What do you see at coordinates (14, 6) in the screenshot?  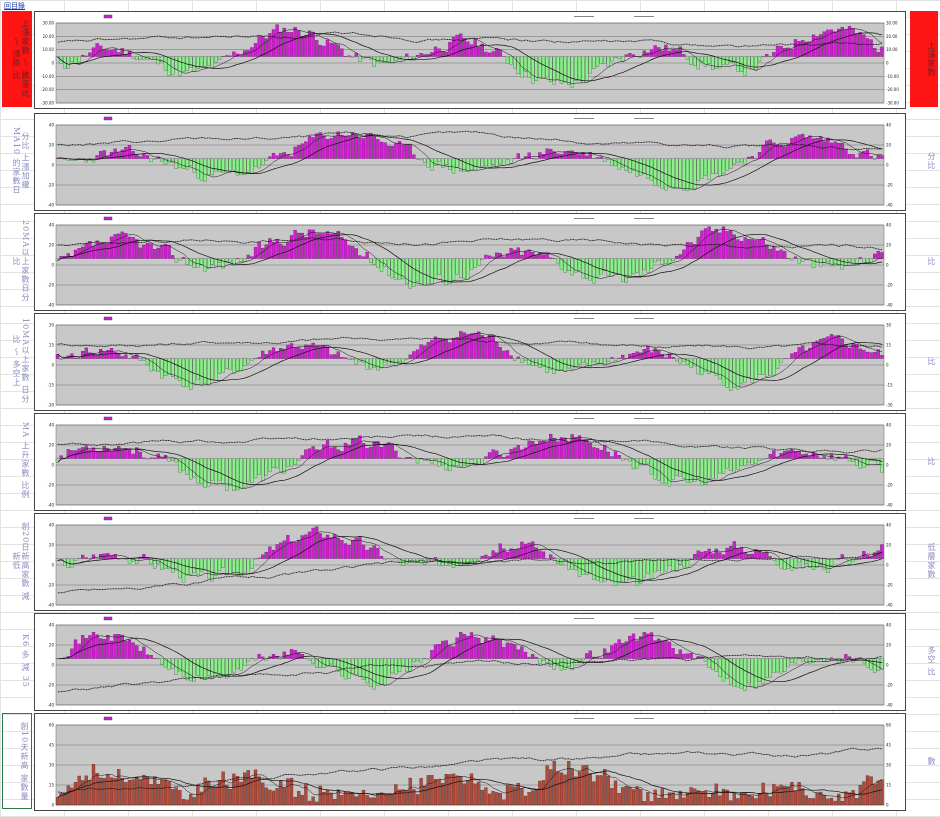 I see `back-to-index-link: 回目錄` at bounding box center [14, 6].